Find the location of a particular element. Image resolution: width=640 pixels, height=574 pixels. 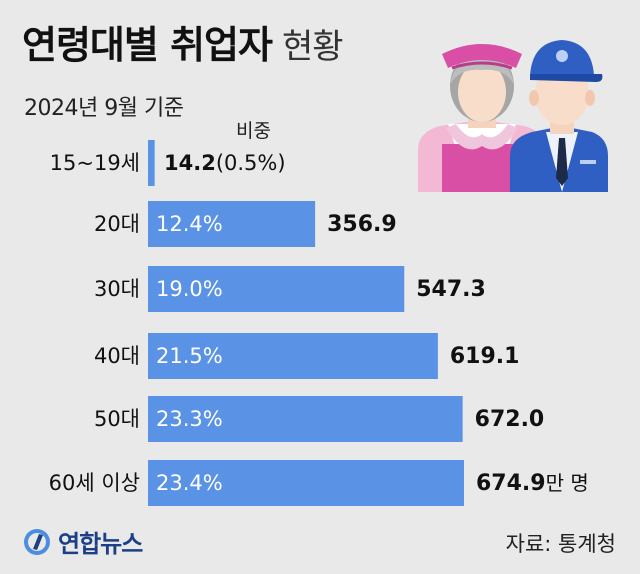

share-label-1: 12.4% is located at coordinates (189, 224).